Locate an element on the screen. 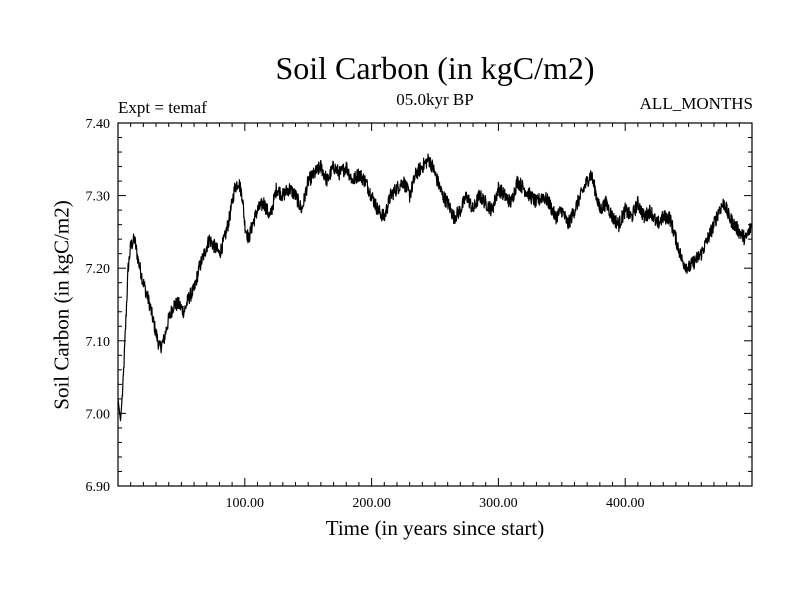 The image size is (800, 600). x-tick-label: 100.00 is located at coordinates (245, 503).